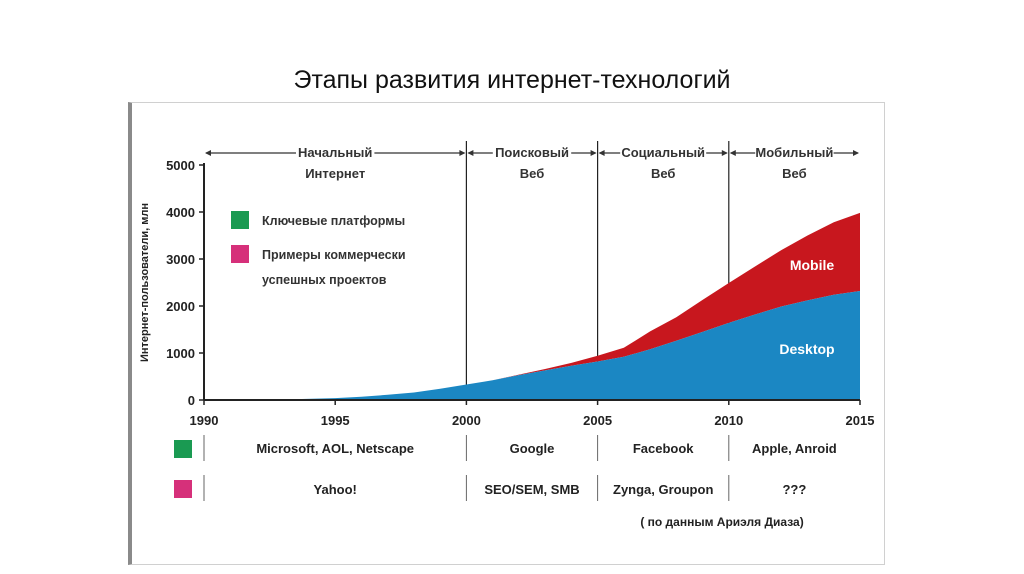 The width and height of the screenshot is (1024, 574). What do you see at coordinates (334, 255) in the screenshot?
I see `legend-label-commercial-1: Примеры коммерчески` at bounding box center [334, 255].